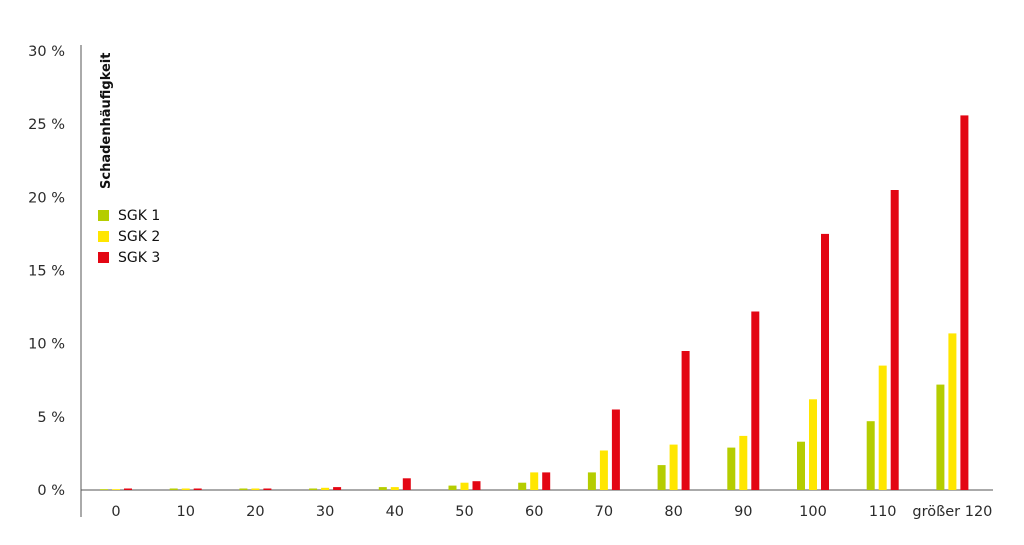 The height and width of the screenshot is (545, 1024). Describe the element at coordinates (139, 237) in the screenshot. I see `legend-label-sgk2: SGK 2` at that location.